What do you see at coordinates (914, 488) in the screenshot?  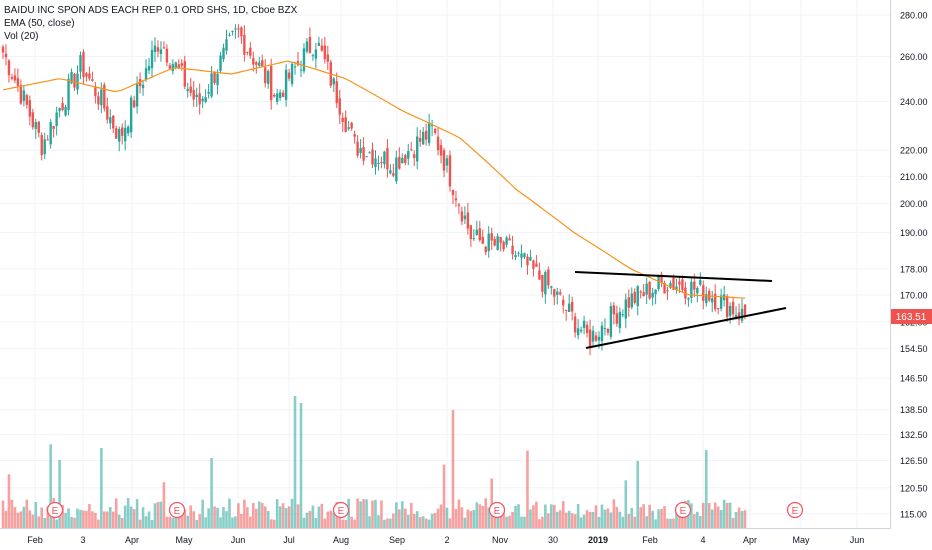 I see `y-tick-label: 120.50` at bounding box center [914, 488].